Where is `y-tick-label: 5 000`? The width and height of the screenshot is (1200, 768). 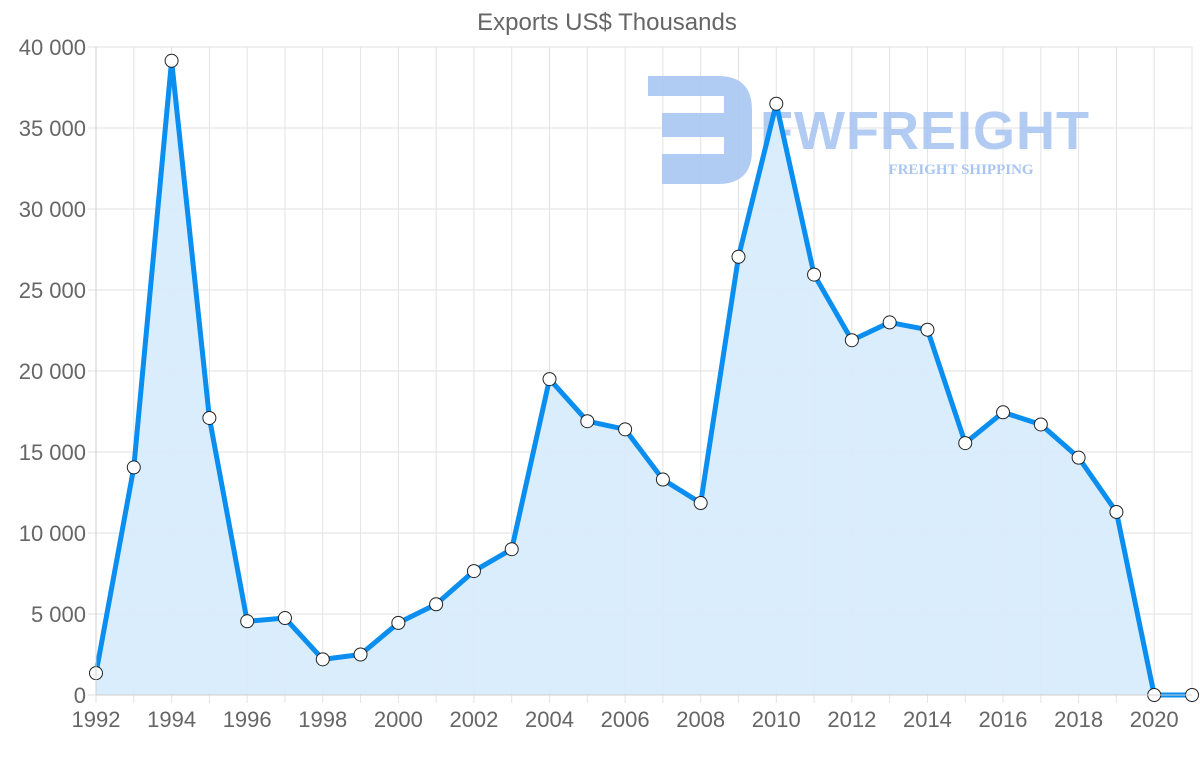
y-tick-label: 5 000 is located at coordinates (58, 614).